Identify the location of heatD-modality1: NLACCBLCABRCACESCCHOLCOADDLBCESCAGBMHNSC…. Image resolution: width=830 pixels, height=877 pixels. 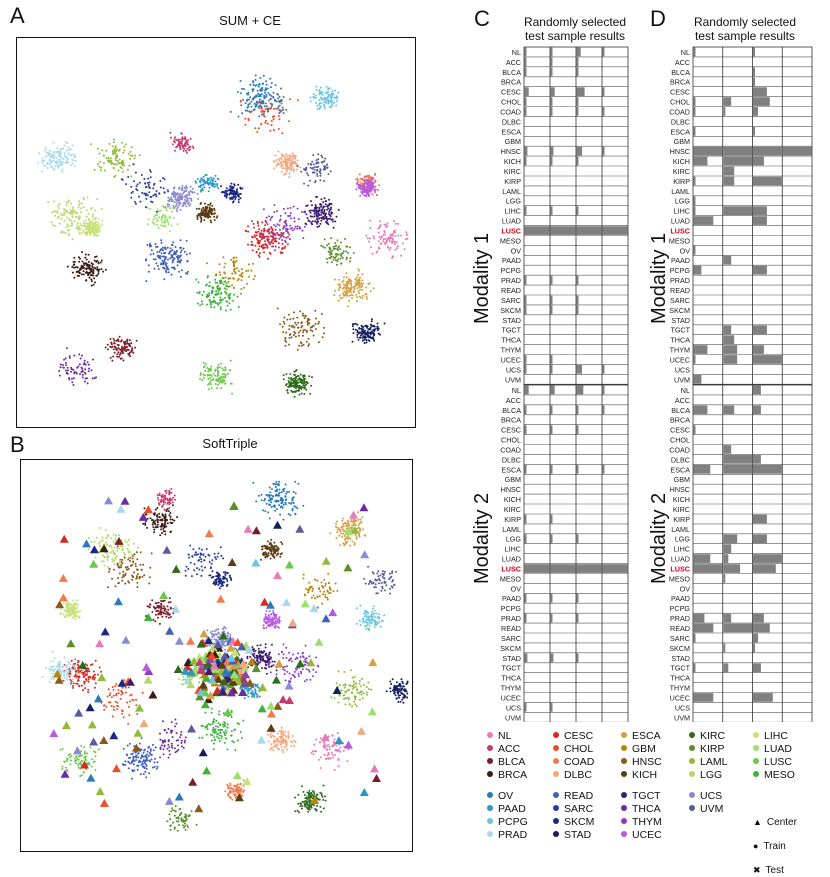
(740, 215).